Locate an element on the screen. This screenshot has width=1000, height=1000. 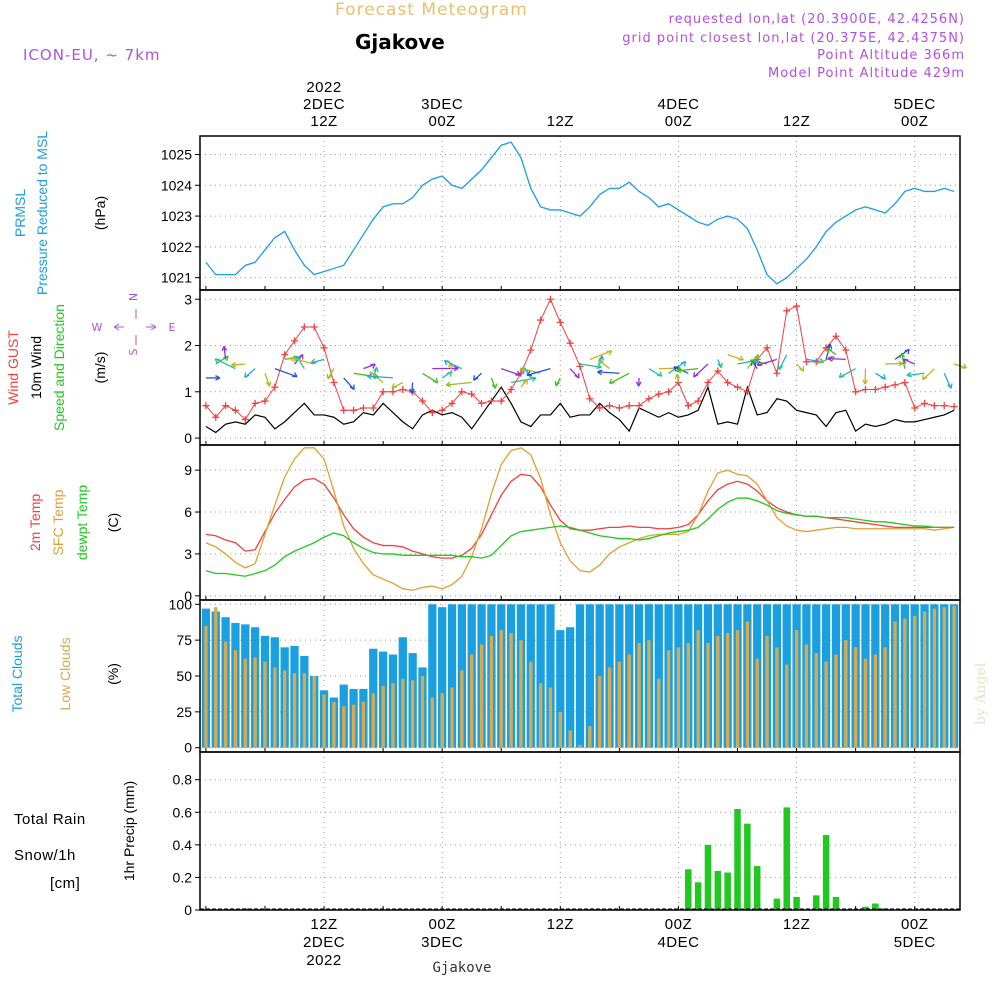
pressure-unit: (hPa) is located at coordinates (100, 213).